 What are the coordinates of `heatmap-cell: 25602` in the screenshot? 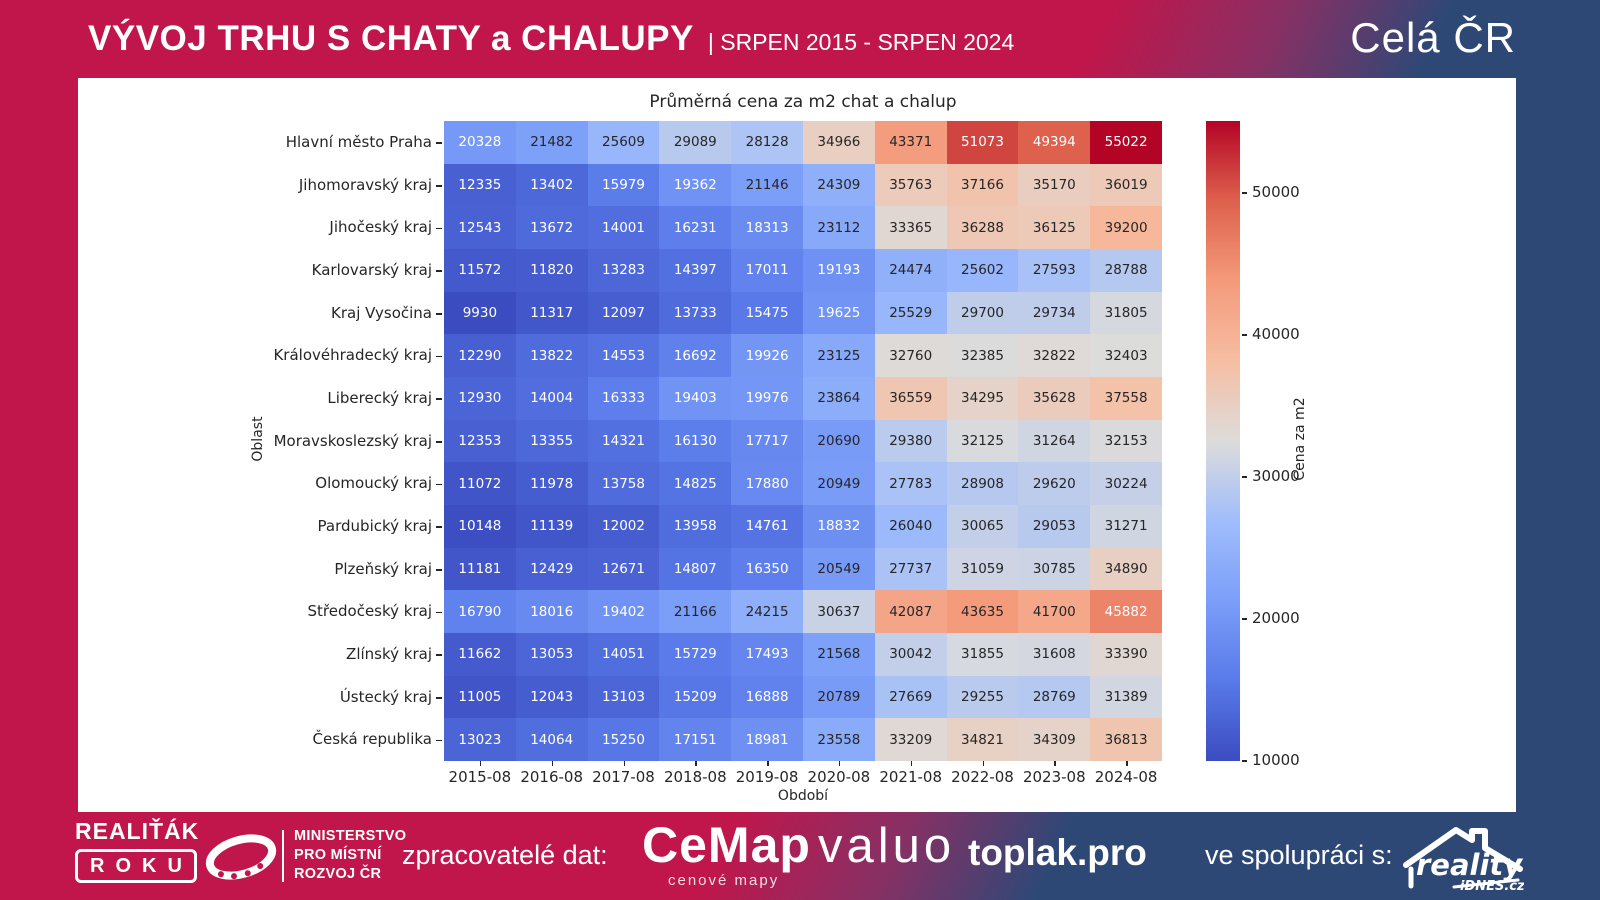 It's located at (982, 270).